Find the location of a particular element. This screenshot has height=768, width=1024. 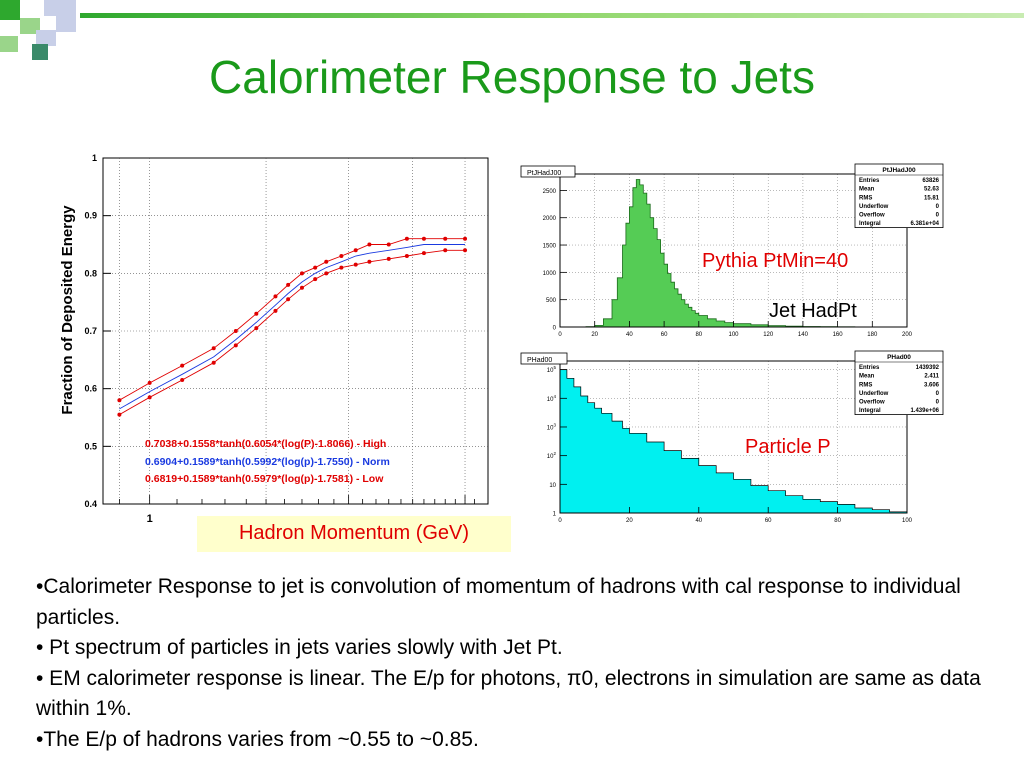

y-tick-label: 10⁴ is located at coordinates (552, 398).